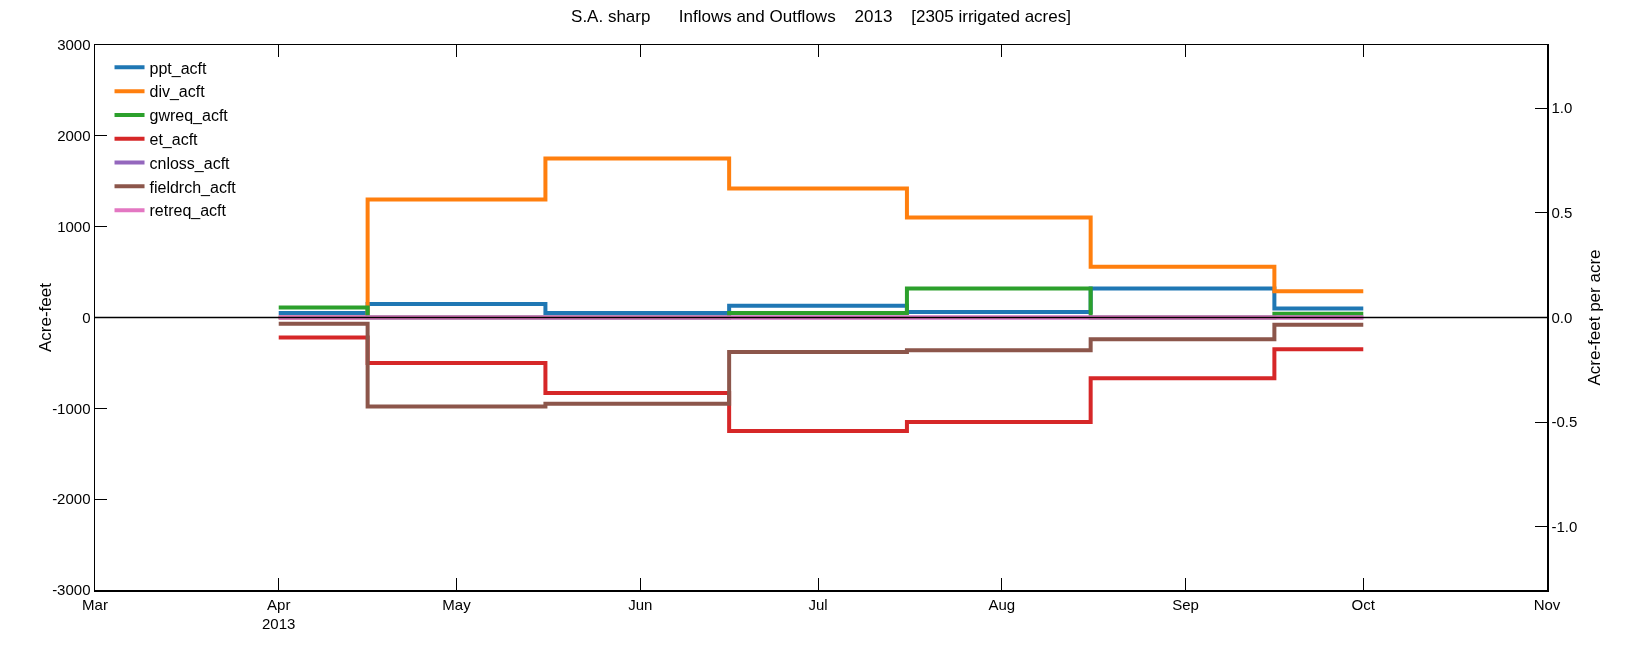 Image resolution: width=1642 pixels, height=660 pixels. What do you see at coordinates (74, 226) in the screenshot?
I see `y-tick-label: 1000` at bounding box center [74, 226].